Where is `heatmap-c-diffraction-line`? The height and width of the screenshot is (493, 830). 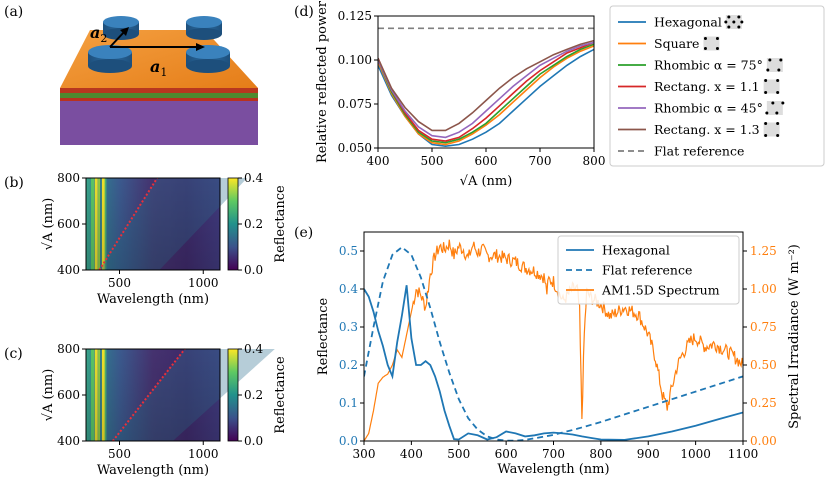 heatmap-c-diffraction-line is located at coordinates (149, 395).